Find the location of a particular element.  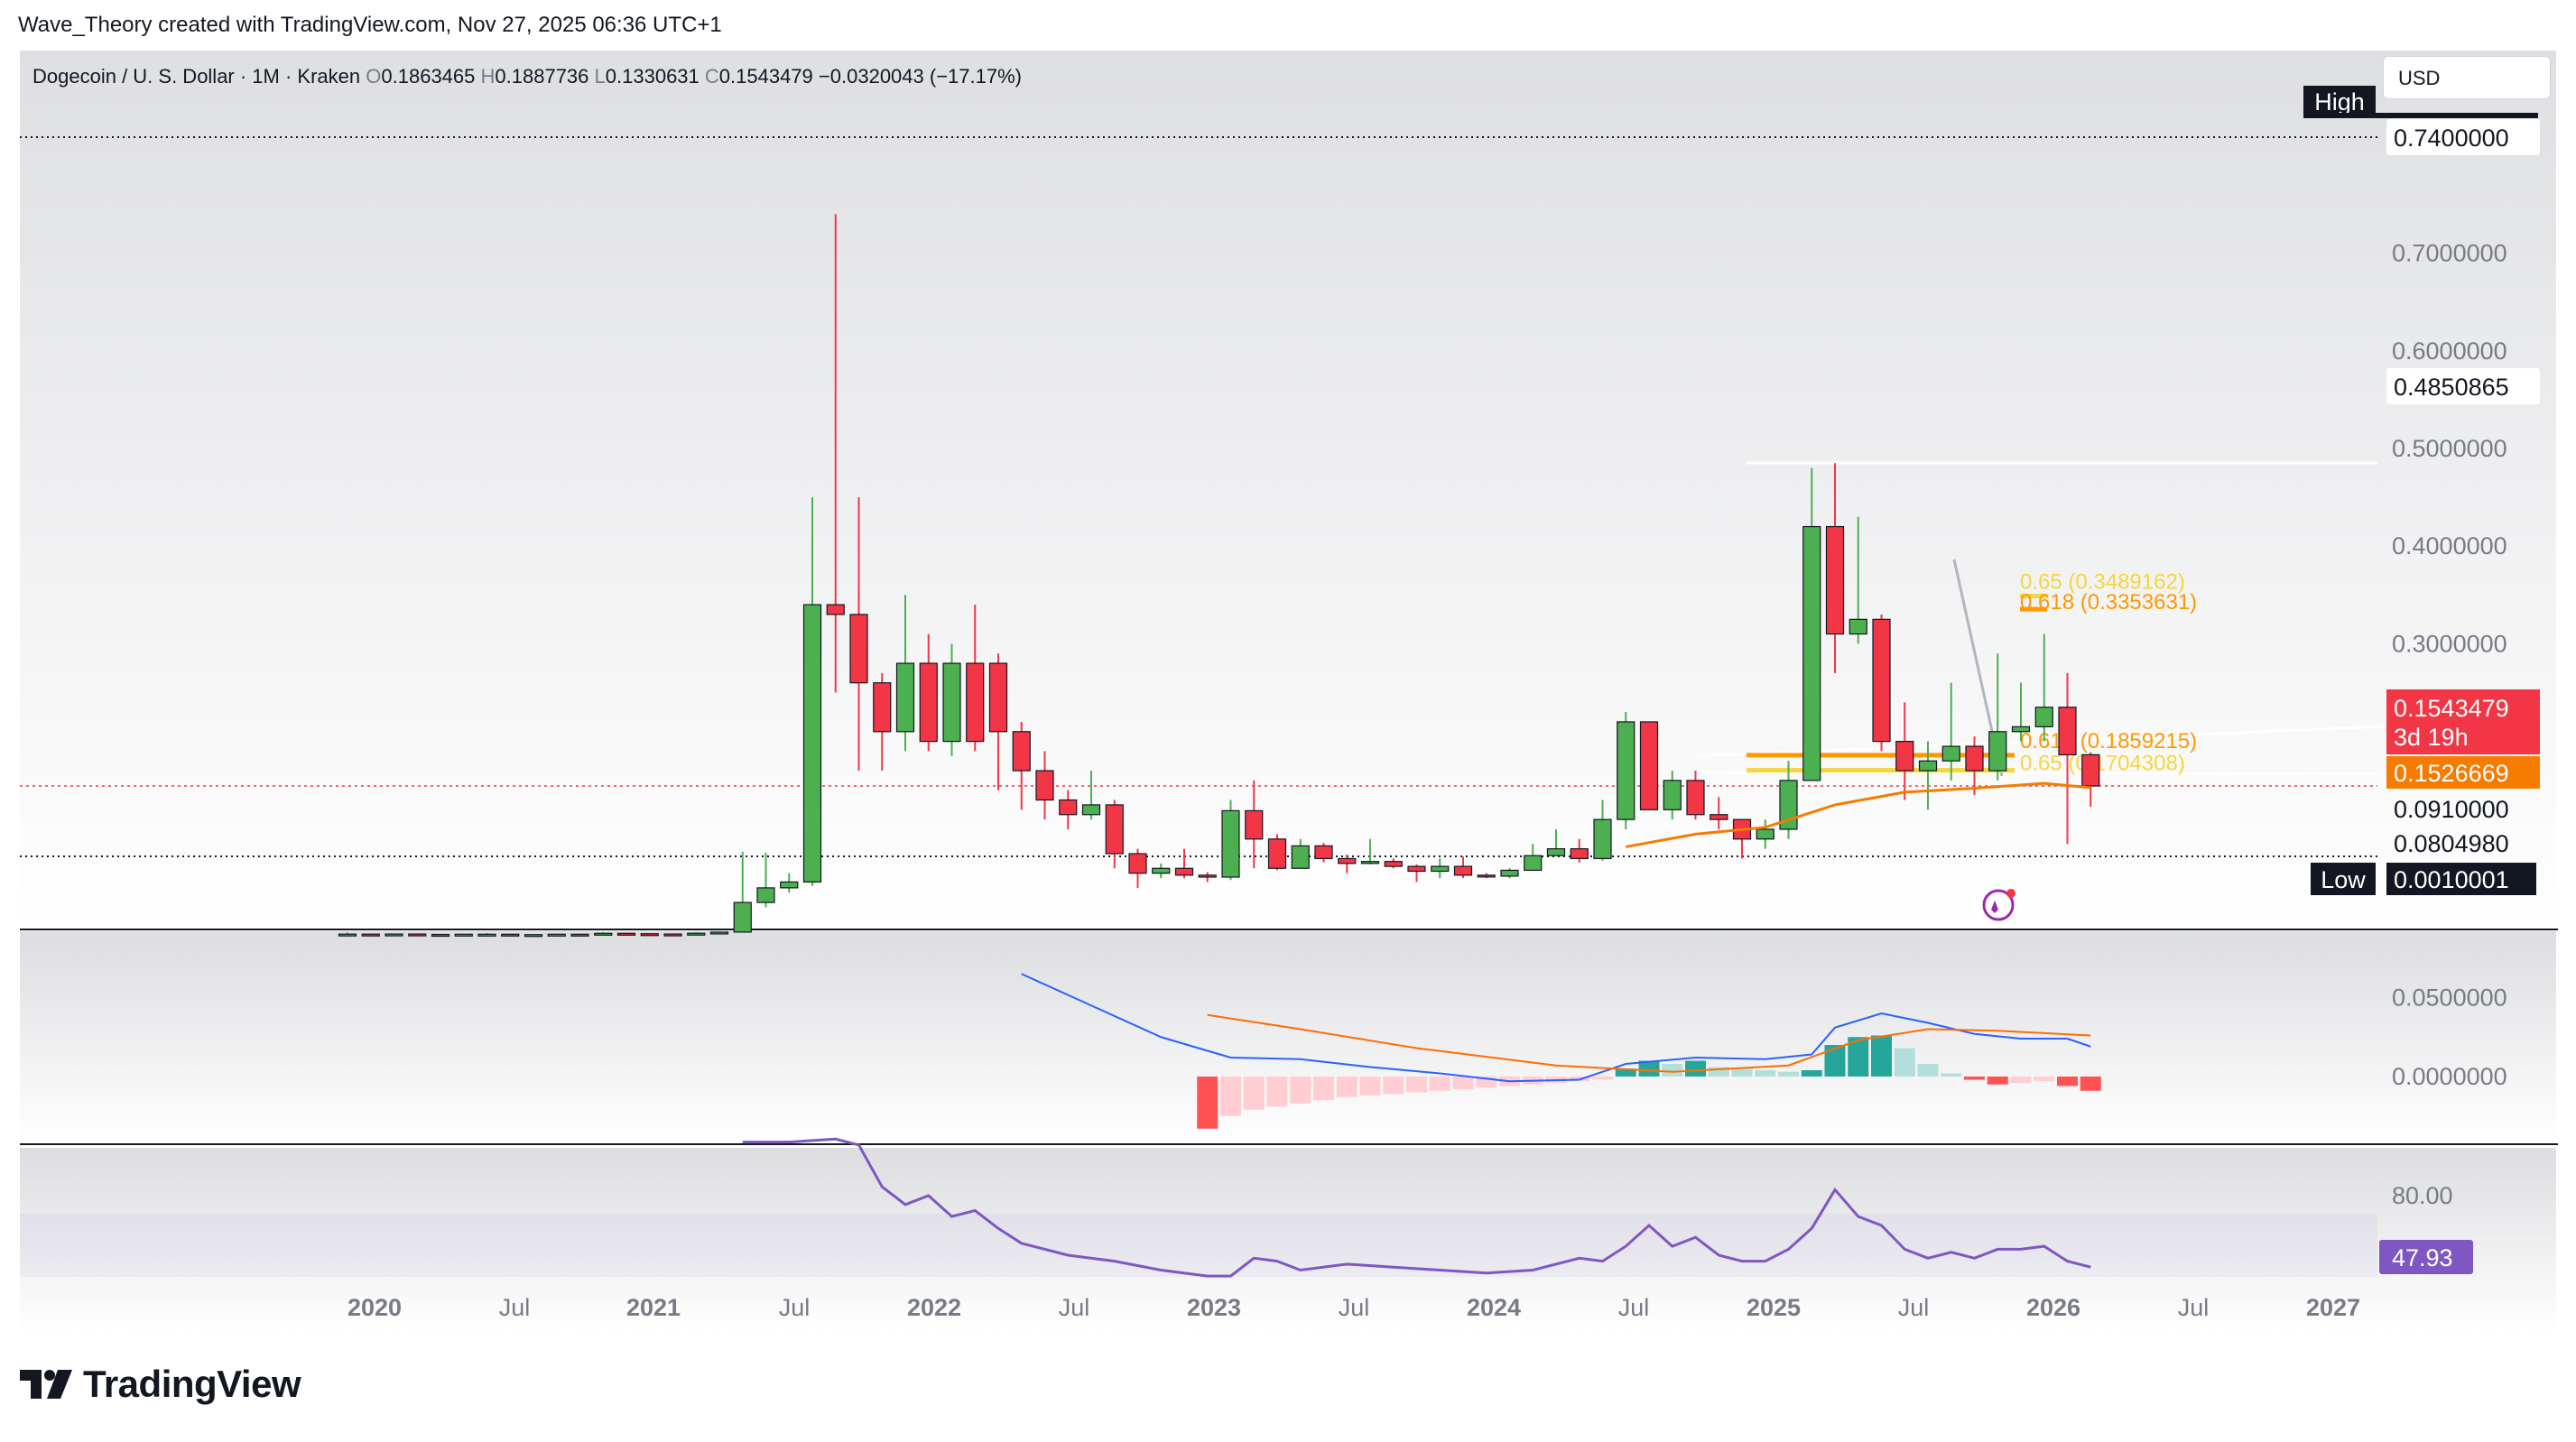

high-label: H is located at coordinates (488, 76).